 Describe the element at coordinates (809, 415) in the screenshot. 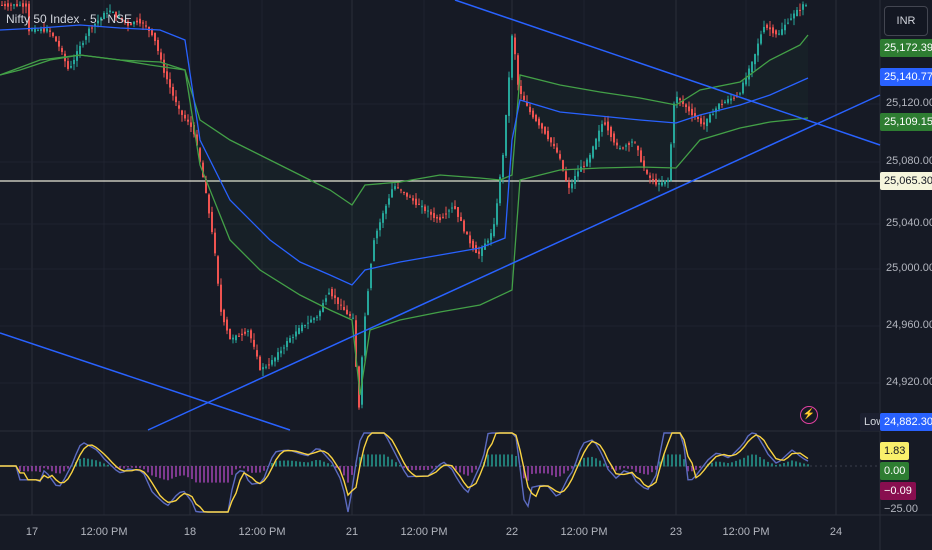

I see `alert-flash-icon: ⚡` at that location.